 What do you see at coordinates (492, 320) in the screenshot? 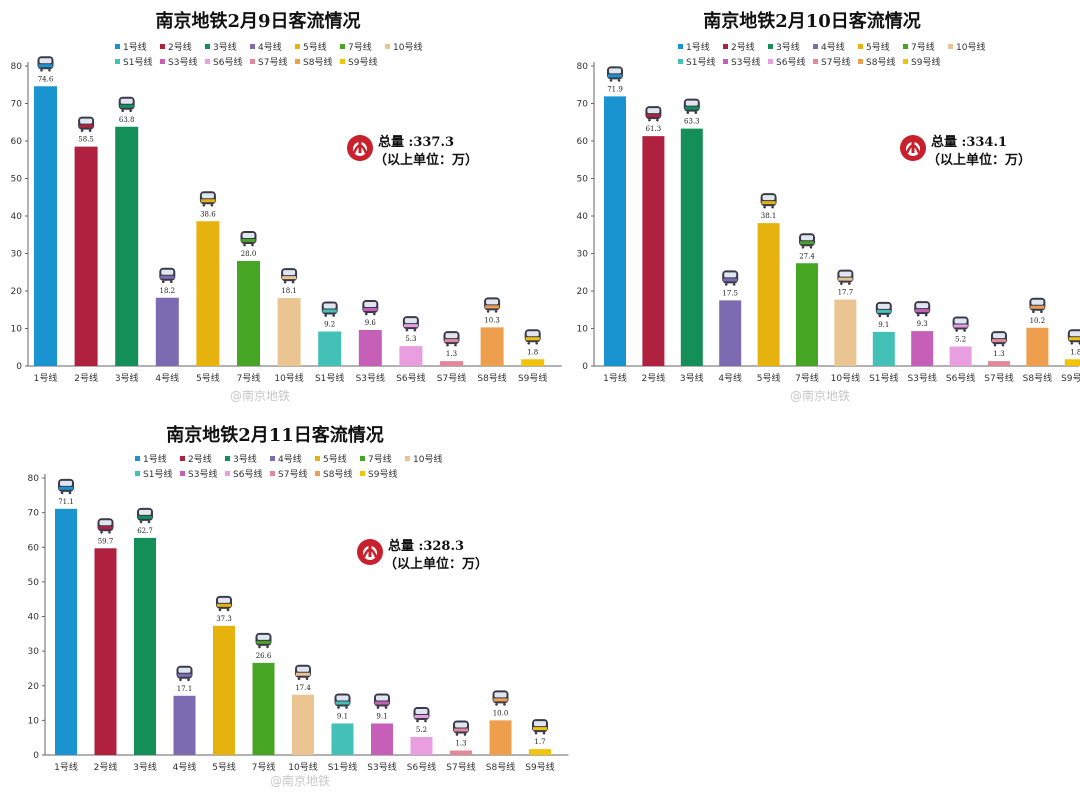
I see `value-label: 10.3` at bounding box center [492, 320].